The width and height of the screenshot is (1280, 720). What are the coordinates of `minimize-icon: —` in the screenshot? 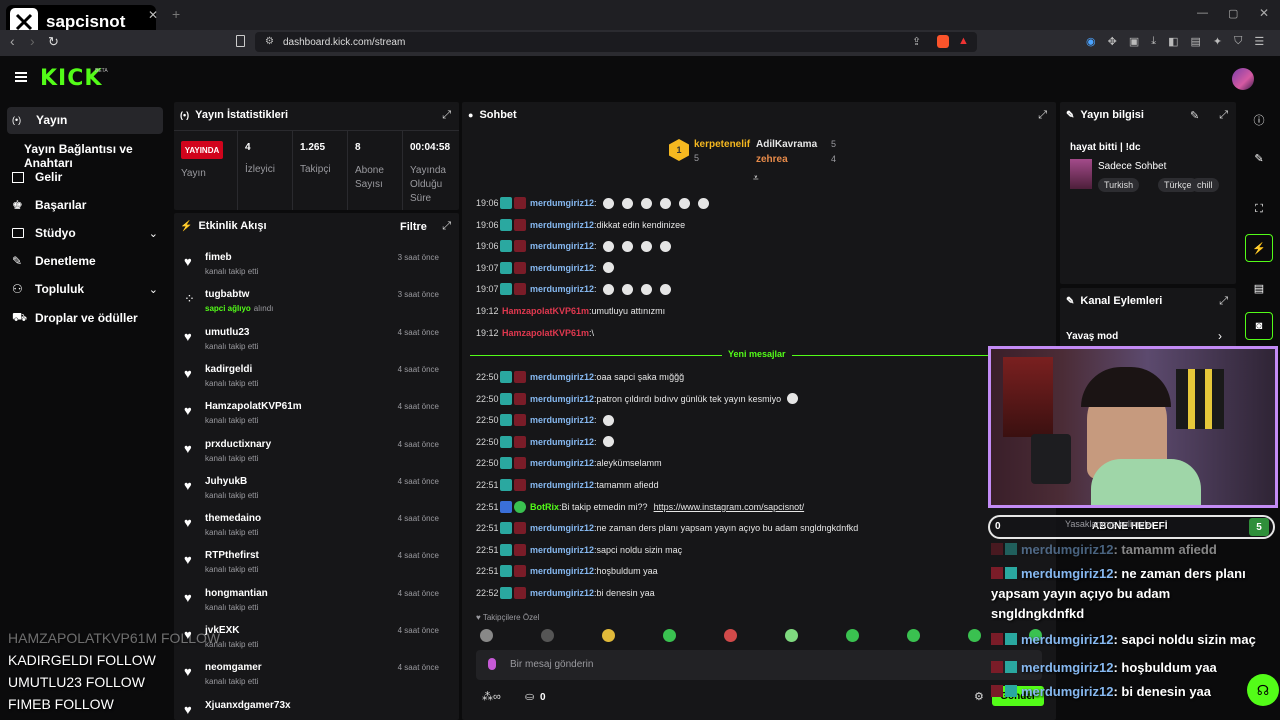 It's located at (1202, 13).